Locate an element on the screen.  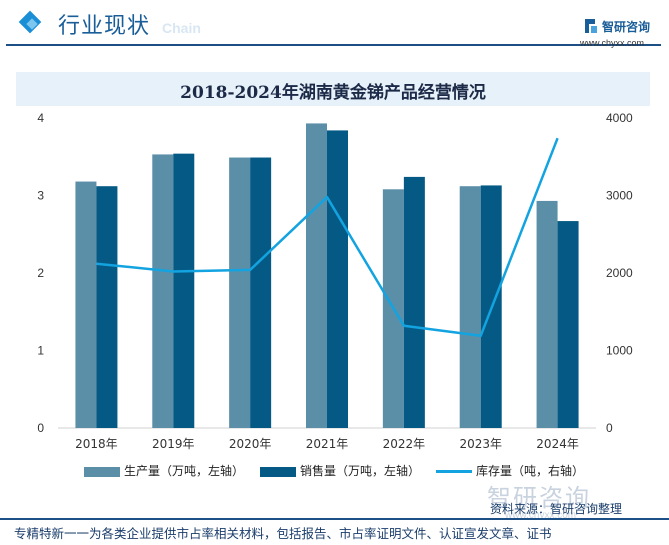
x-tick-label: 2019年 is located at coordinates (173, 444).